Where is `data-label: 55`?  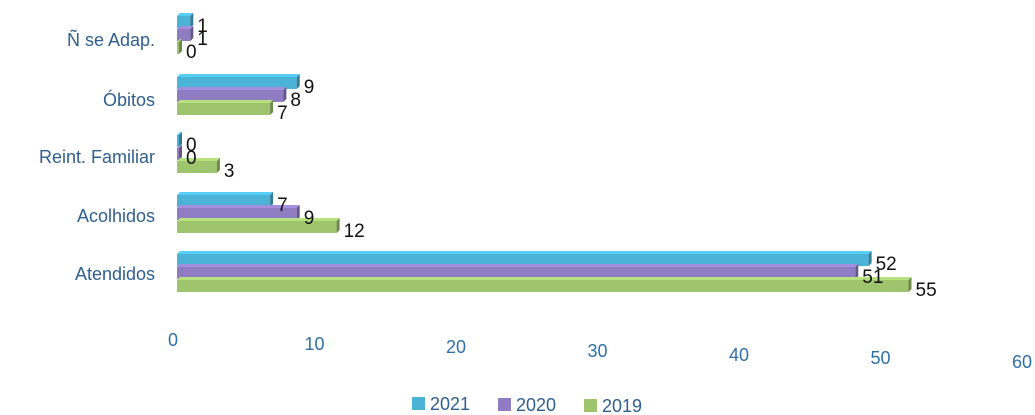
data-label: 55 is located at coordinates (926, 290).